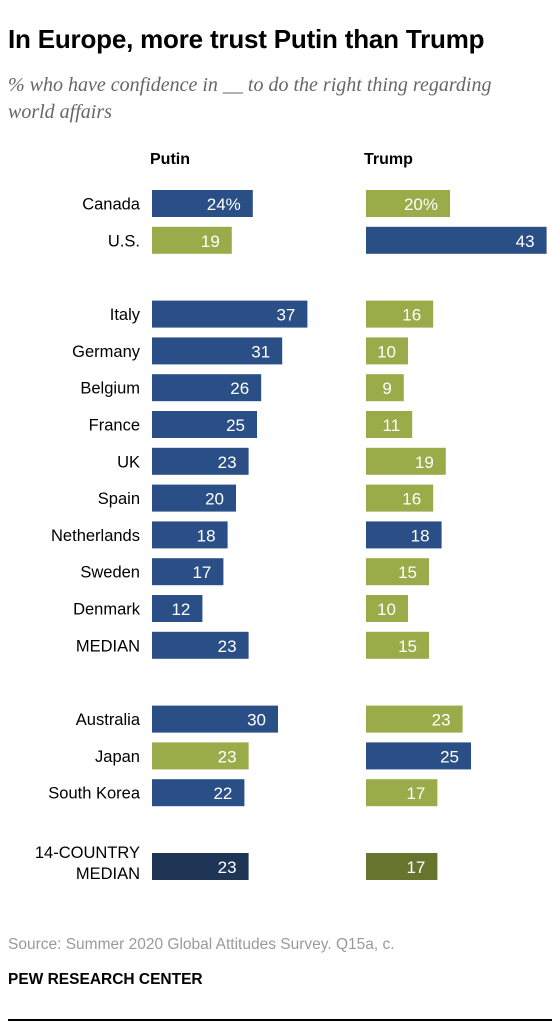 The height and width of the screenshot is (1024, 560). I want to click on category-label: Spain, so click(119, 499).